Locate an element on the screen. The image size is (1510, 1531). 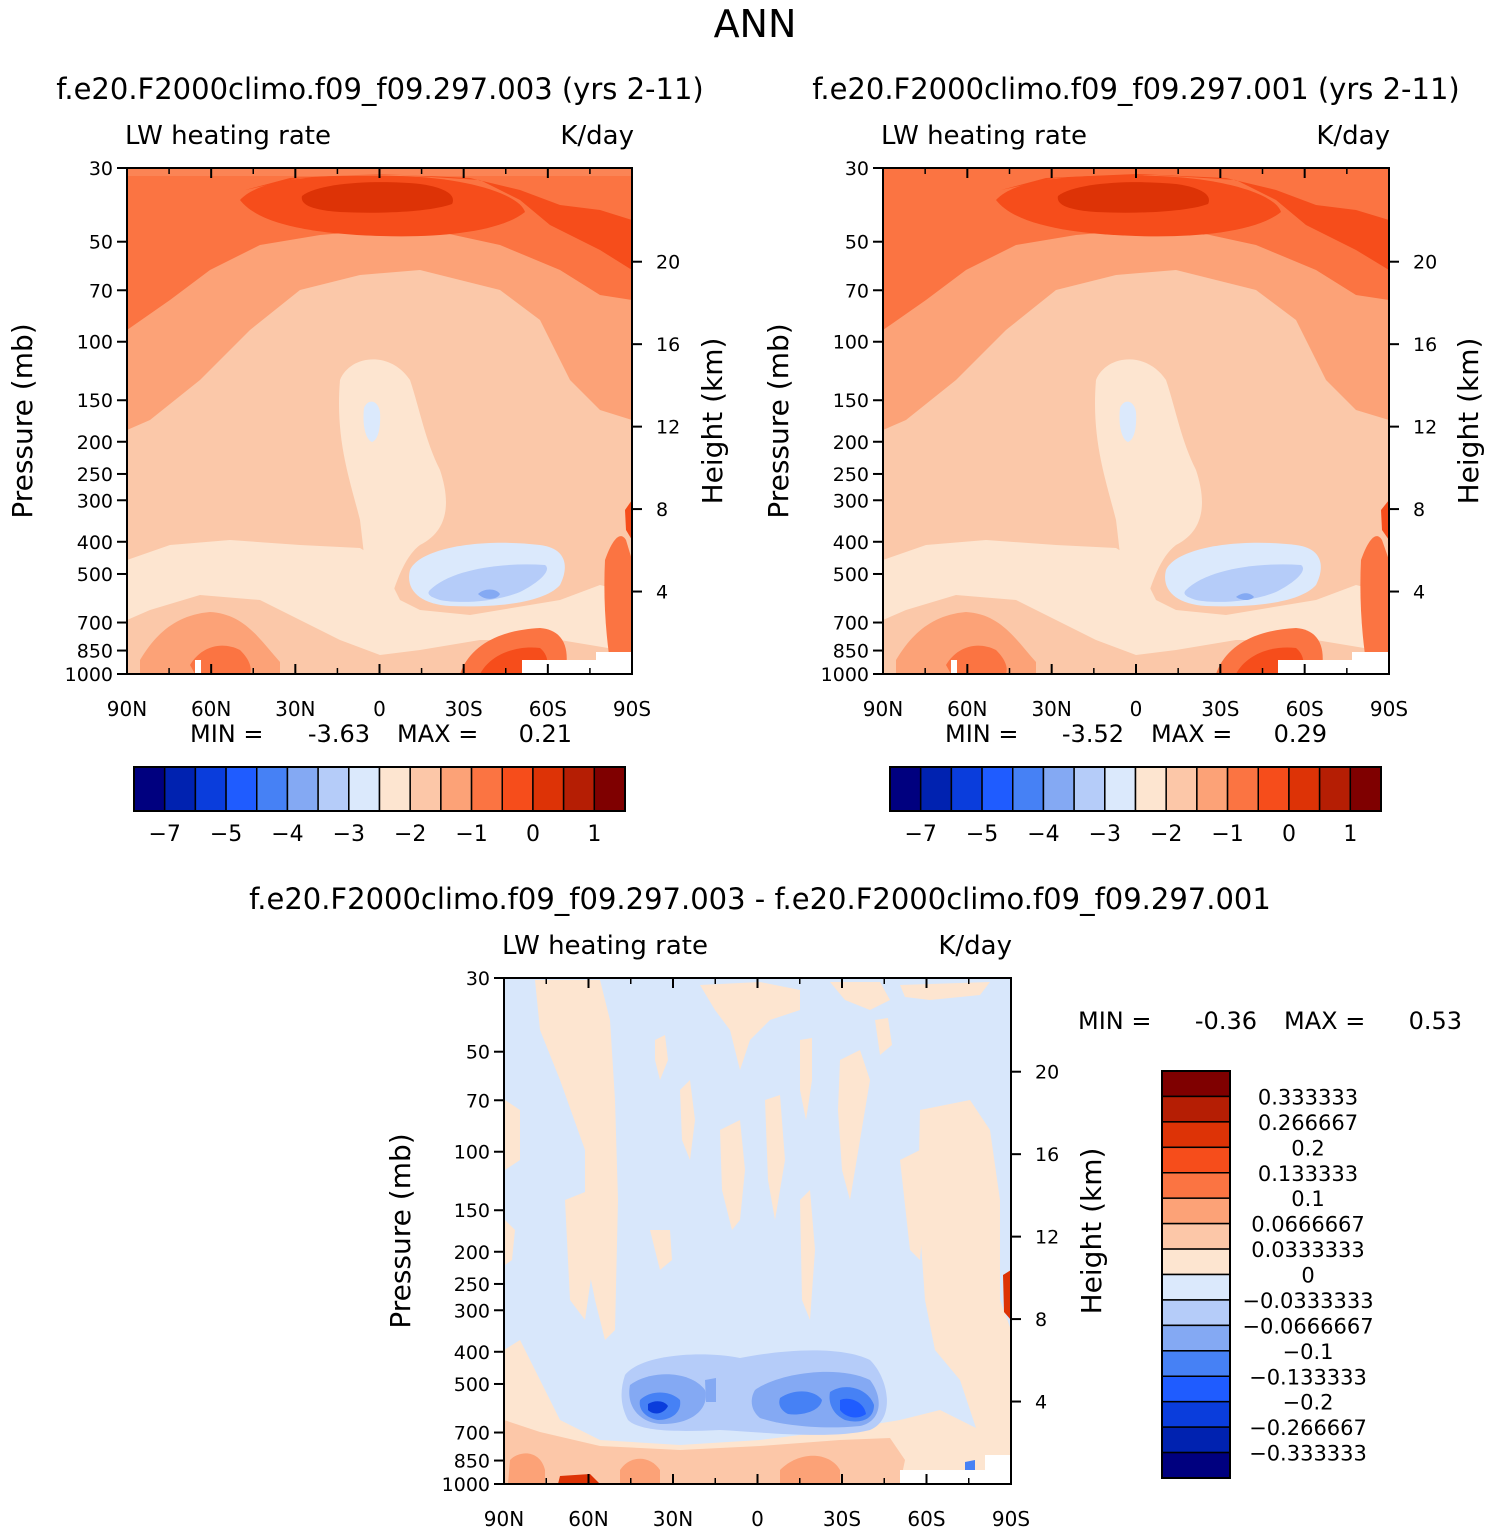
page-title: ANN is located at coordinates (755, 24).